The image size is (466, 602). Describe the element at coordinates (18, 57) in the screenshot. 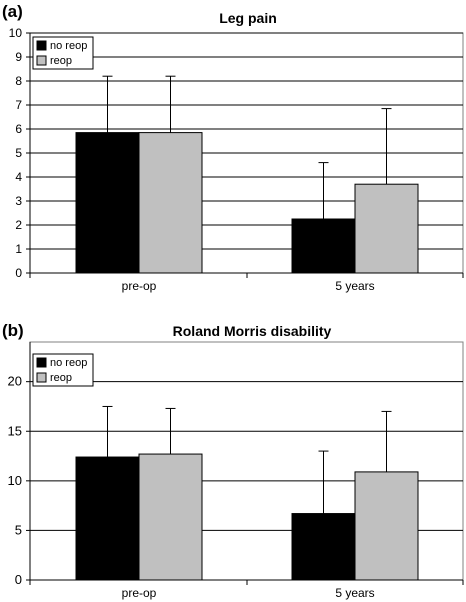

I see `y-tick-label: 9` at that location.